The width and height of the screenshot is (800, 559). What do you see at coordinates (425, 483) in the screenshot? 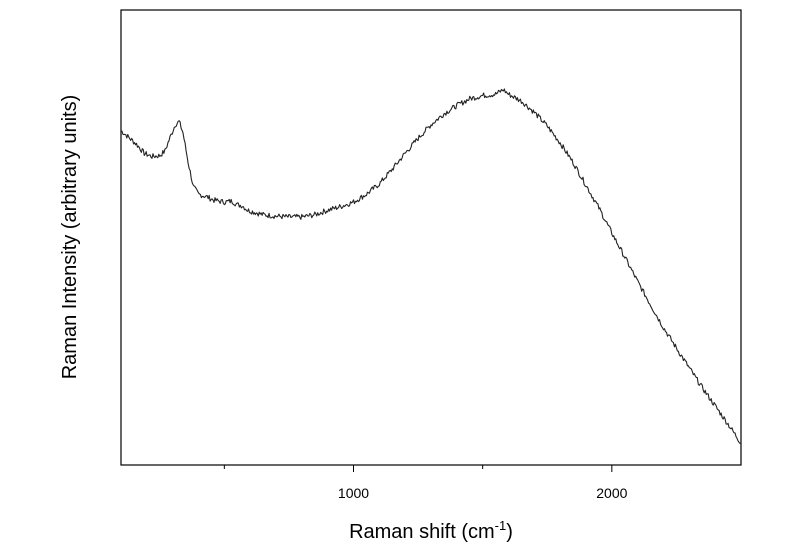
I see `x-axis-ticks: 1000 2000` at bounding box center [425, 483].